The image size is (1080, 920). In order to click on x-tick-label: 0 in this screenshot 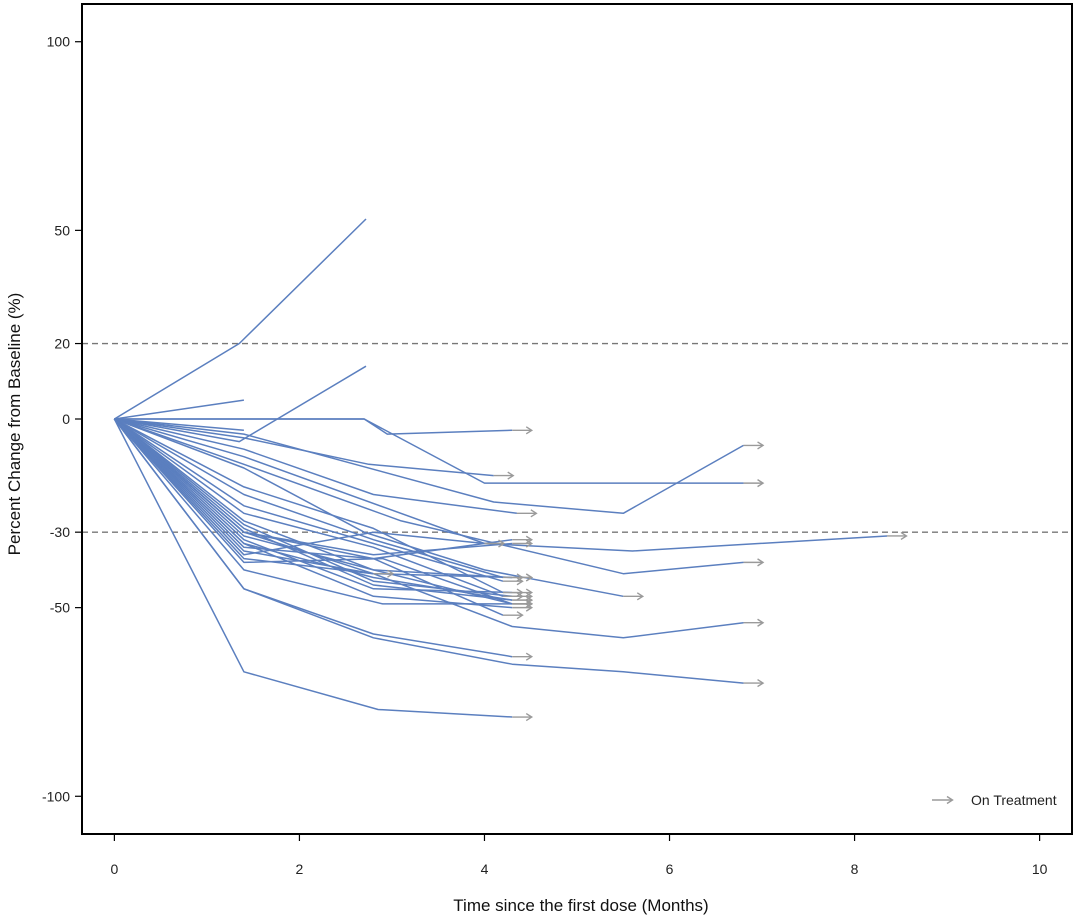, I will do `click(114, 869)`.